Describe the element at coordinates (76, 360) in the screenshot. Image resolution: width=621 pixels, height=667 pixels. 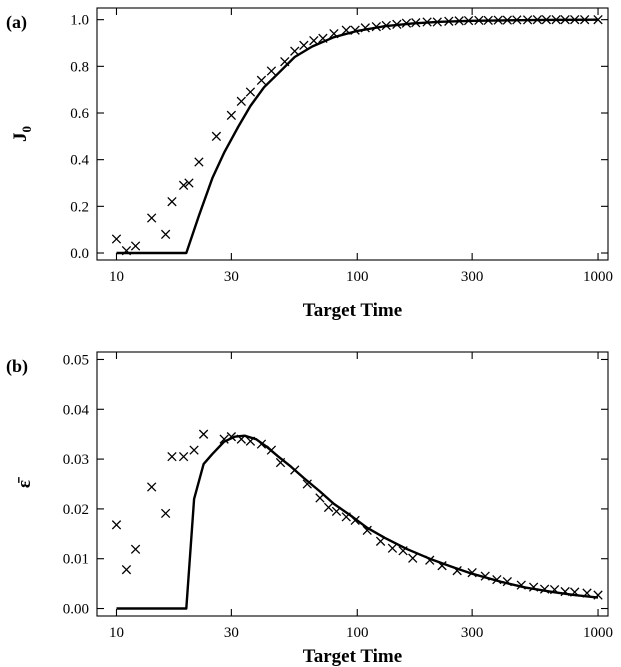
I see `y-tick-label: 0.05` at that location.